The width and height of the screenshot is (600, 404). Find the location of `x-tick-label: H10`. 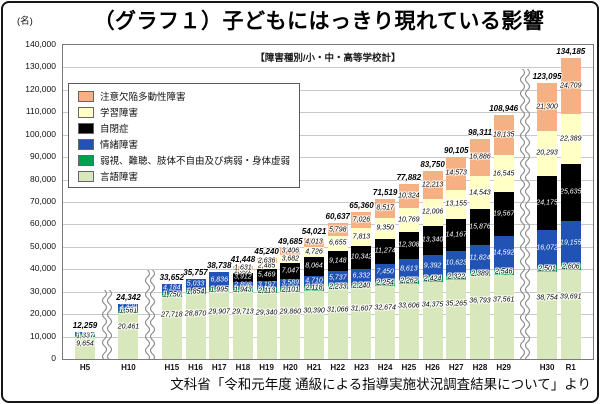

x-tick-label: H10 is located at coordinates (128, 367).